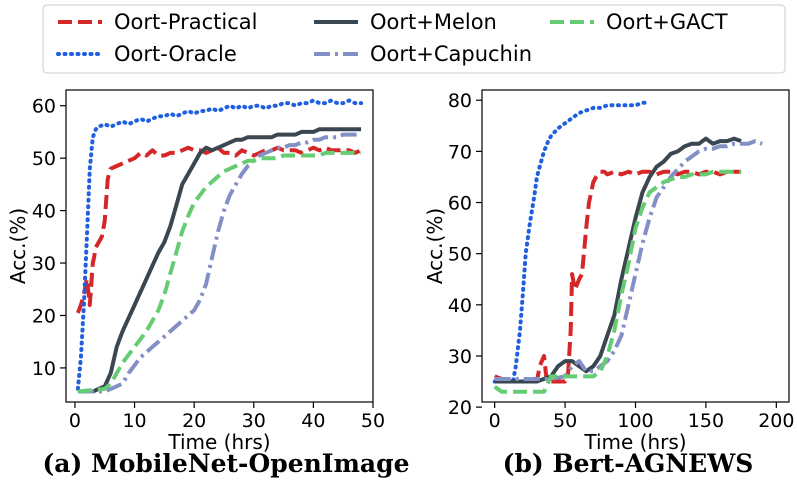  What do you see at coordinates (776, 421) in the screenshot?
I see `x-tick-label: 200` at bounding box center [776, 421].